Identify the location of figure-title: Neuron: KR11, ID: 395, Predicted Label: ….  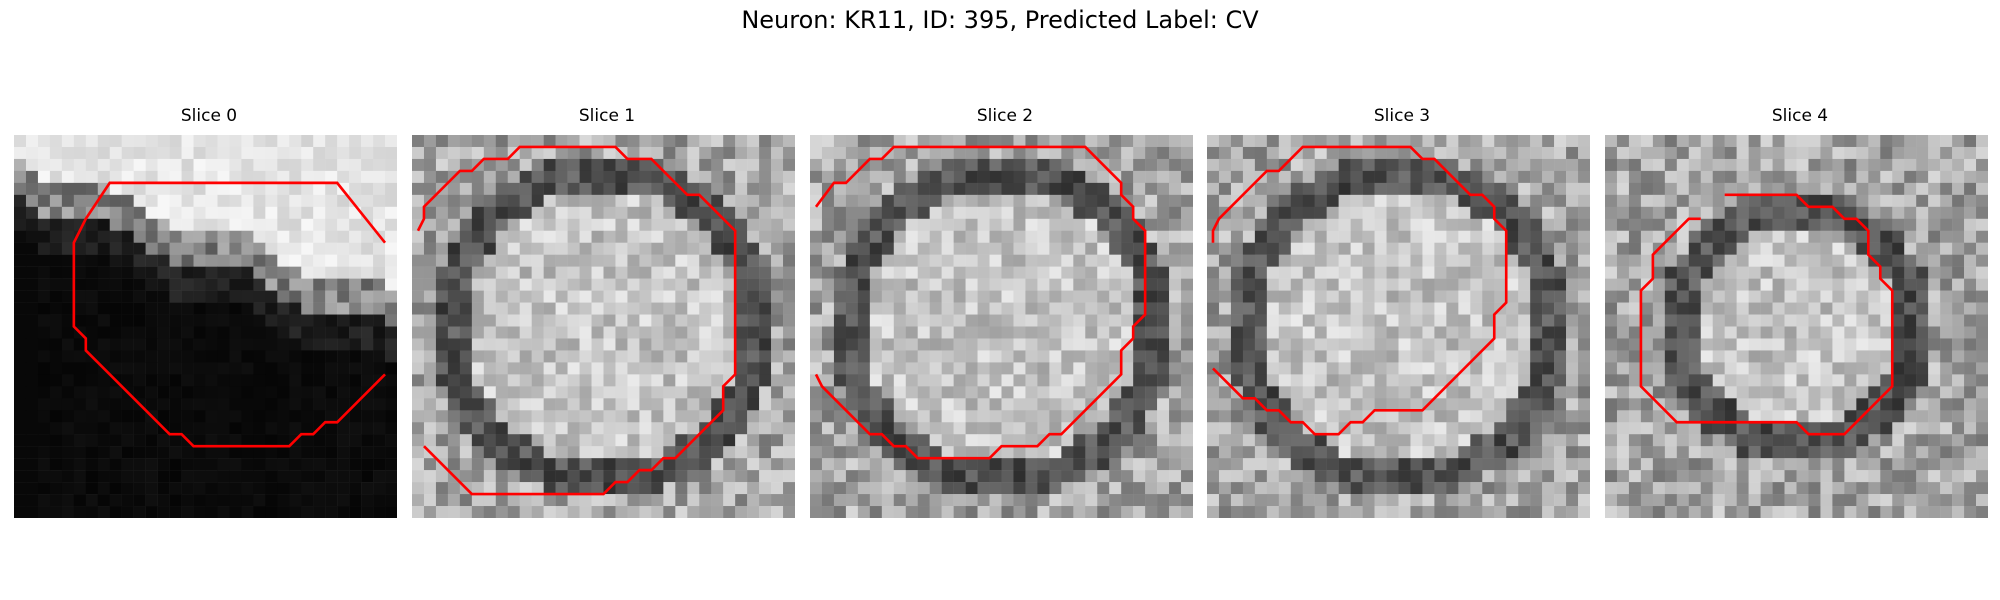
(1000, 20).